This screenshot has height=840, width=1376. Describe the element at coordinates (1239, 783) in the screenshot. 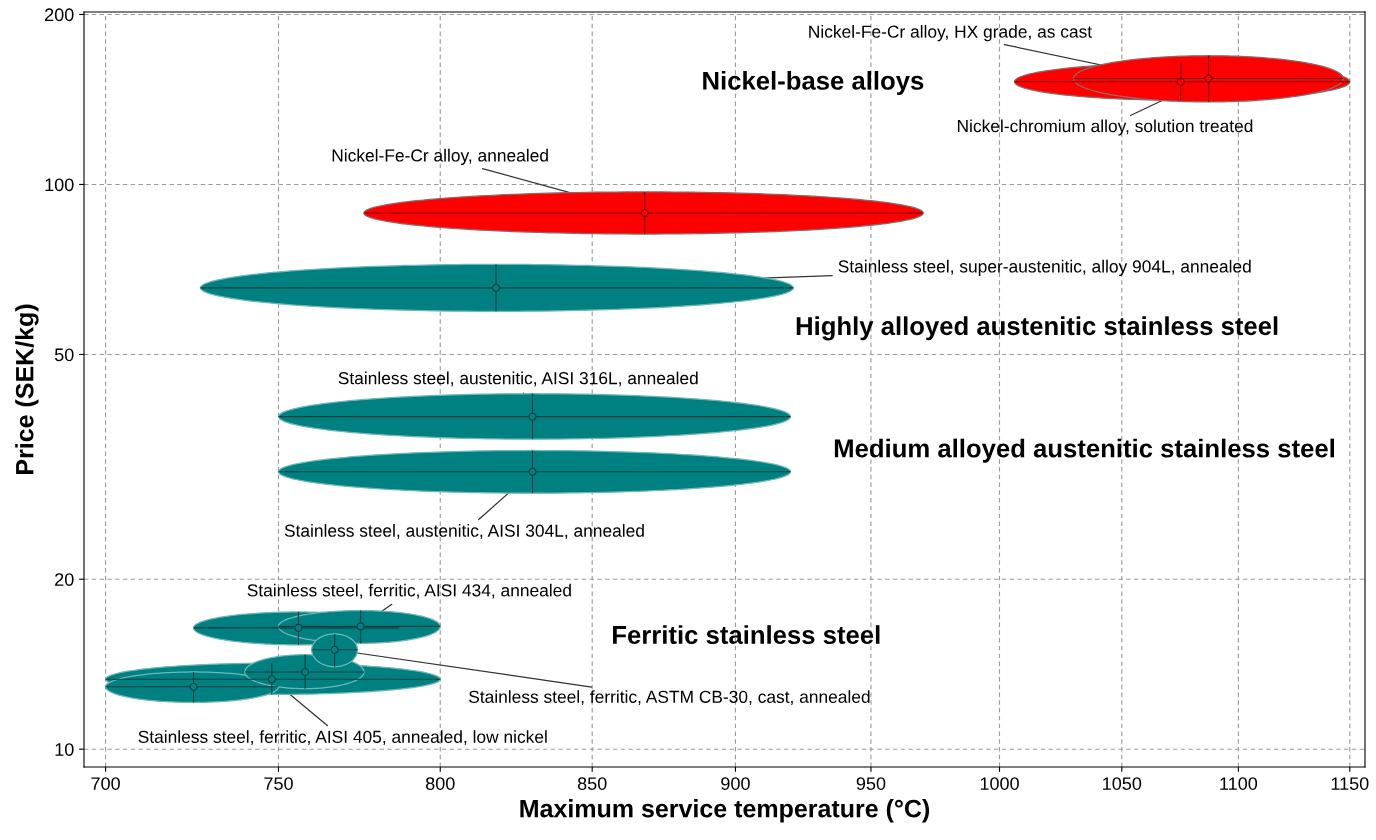

I see `x-tick-label: 1100` at that location.